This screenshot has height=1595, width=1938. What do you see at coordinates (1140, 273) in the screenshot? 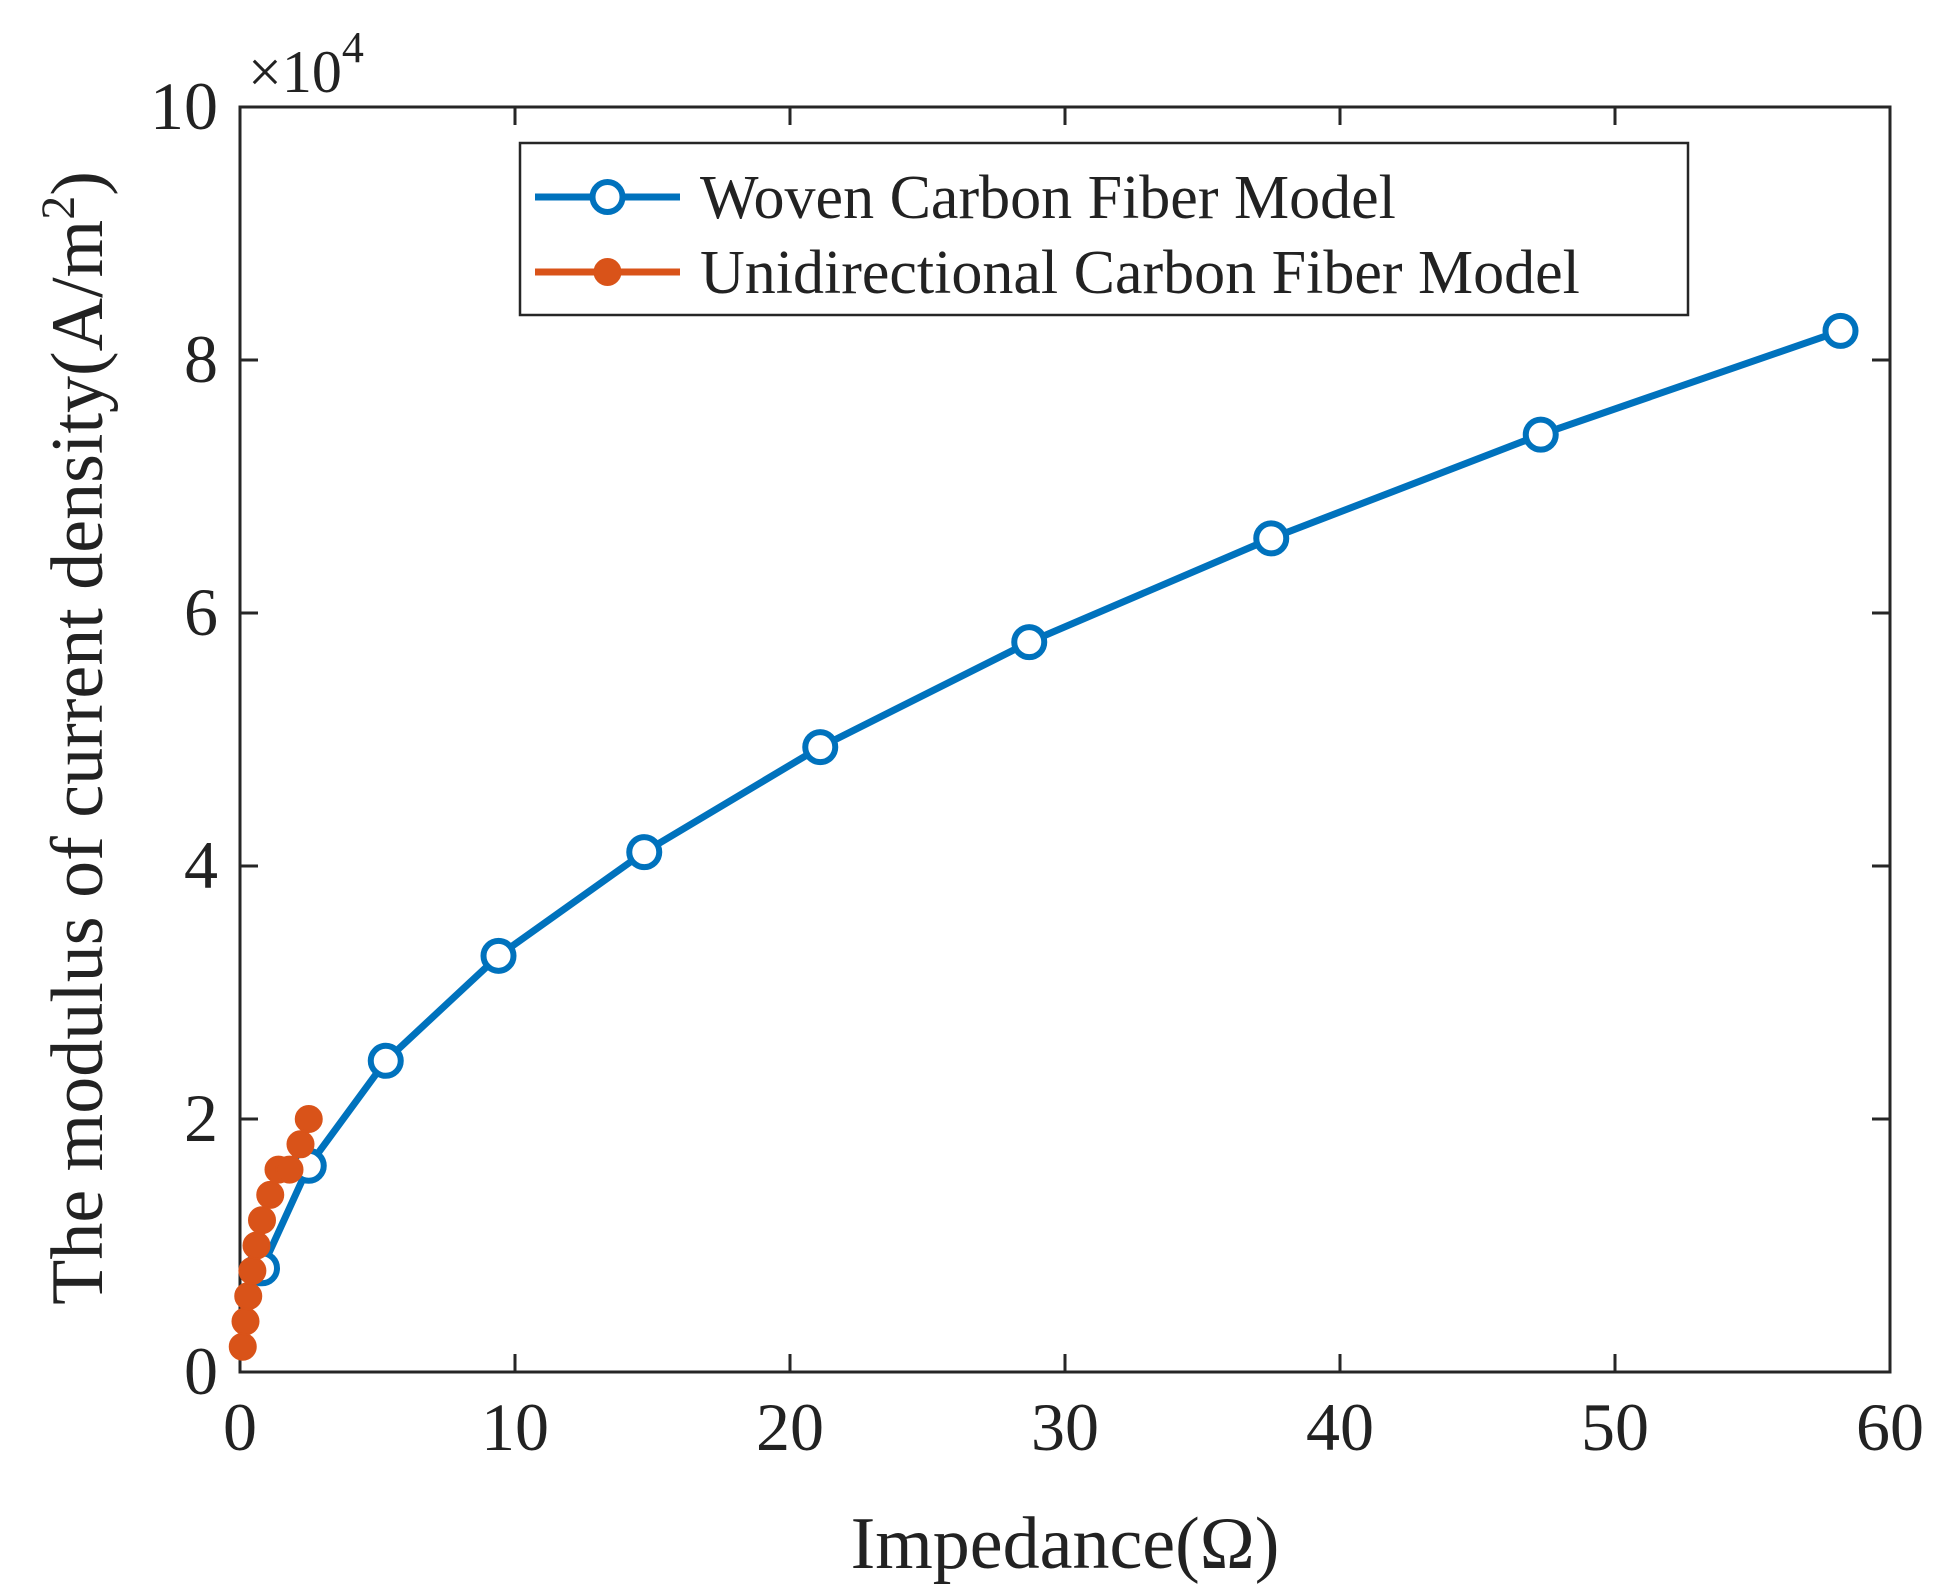
I see `legend-label: Unidirectional Carbon Fiber Model` at bounding box center [1140, 273].